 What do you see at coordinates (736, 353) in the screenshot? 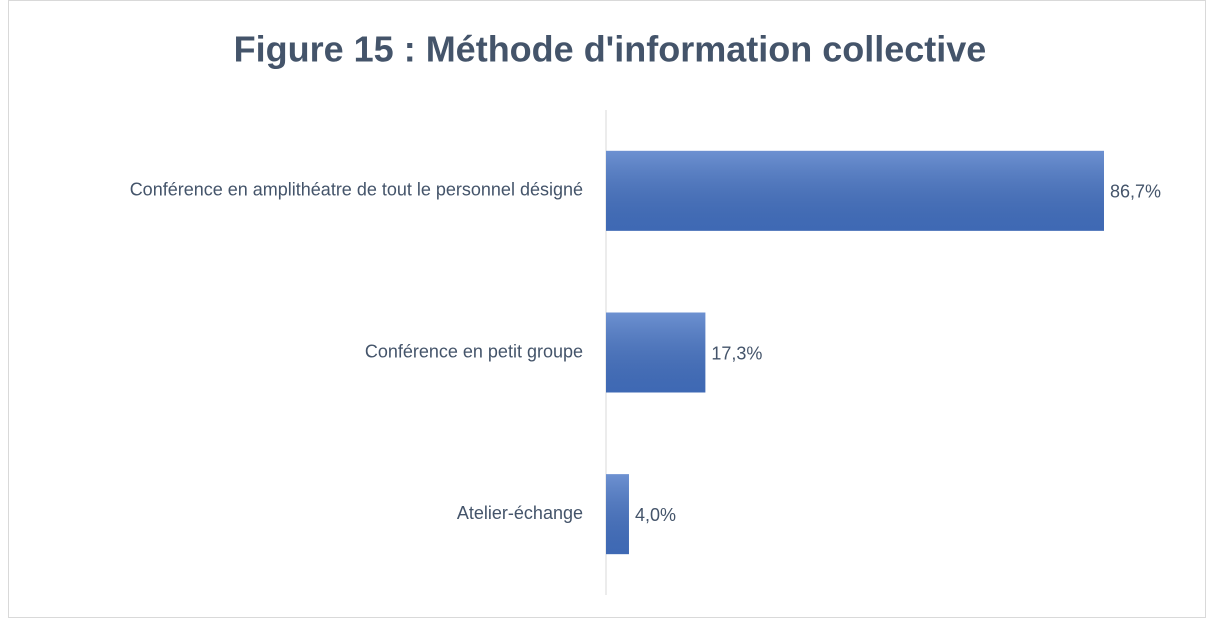
I see `value-label: 17,3%` at bounding box center [736, 353].